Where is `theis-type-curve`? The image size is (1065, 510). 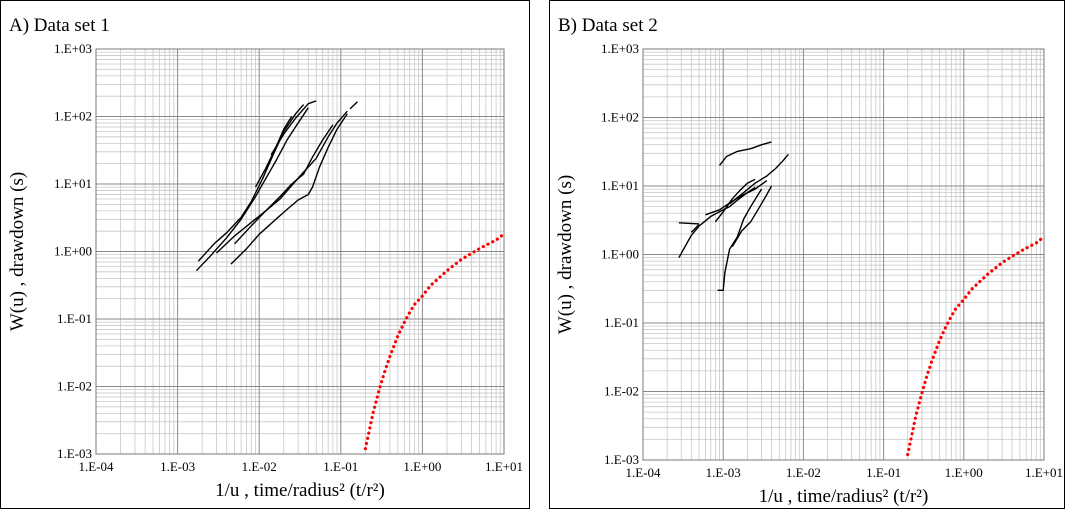
theis-type-curve is located at coordinates (433, 341).